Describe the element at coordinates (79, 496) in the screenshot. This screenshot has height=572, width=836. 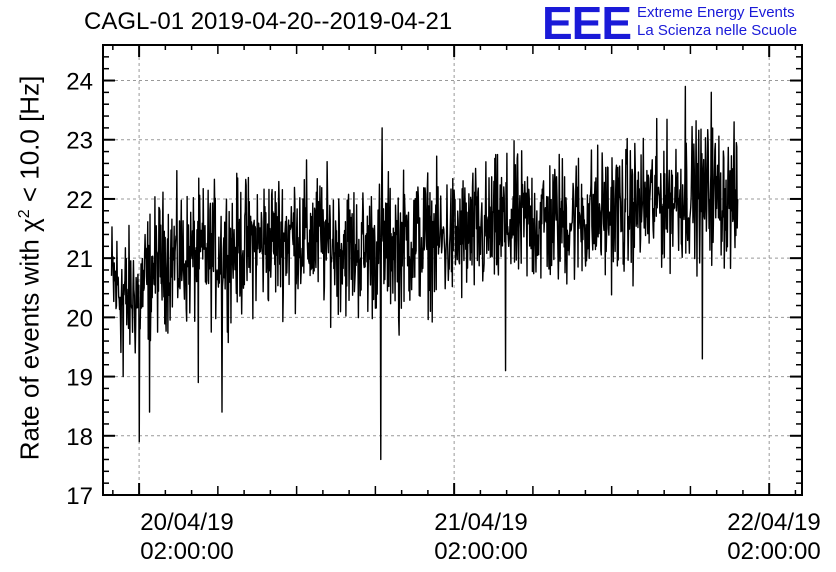
I see `y-tick-label: 17` at that location.